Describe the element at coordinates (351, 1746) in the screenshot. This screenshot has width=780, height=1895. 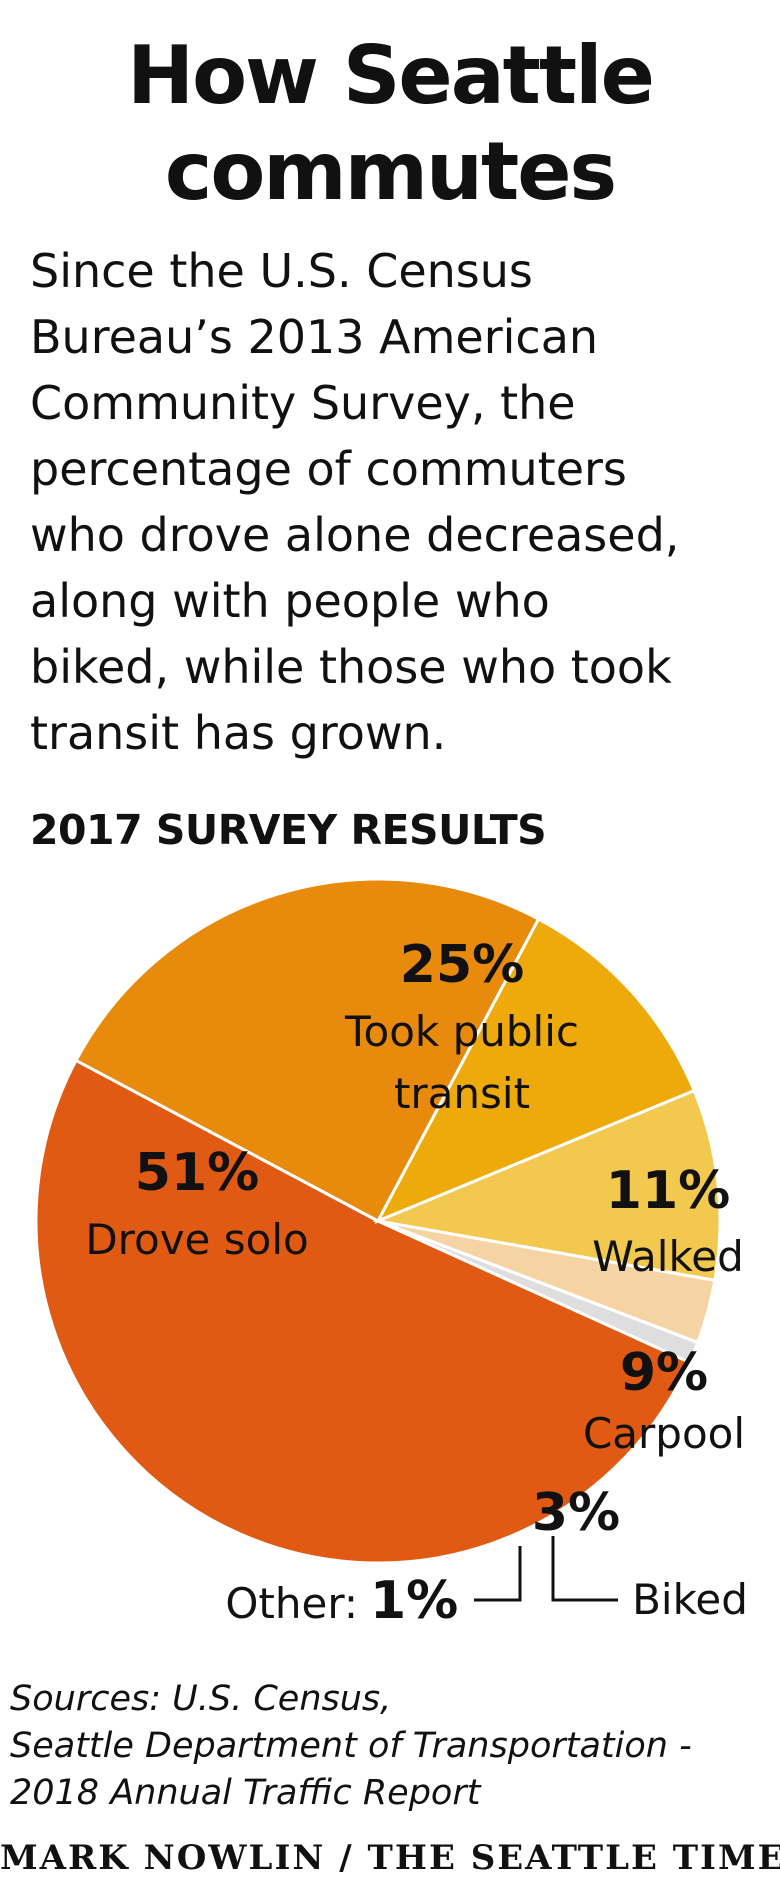
I see `sources-line-2: Seattle Department of Transportation -` at that location.